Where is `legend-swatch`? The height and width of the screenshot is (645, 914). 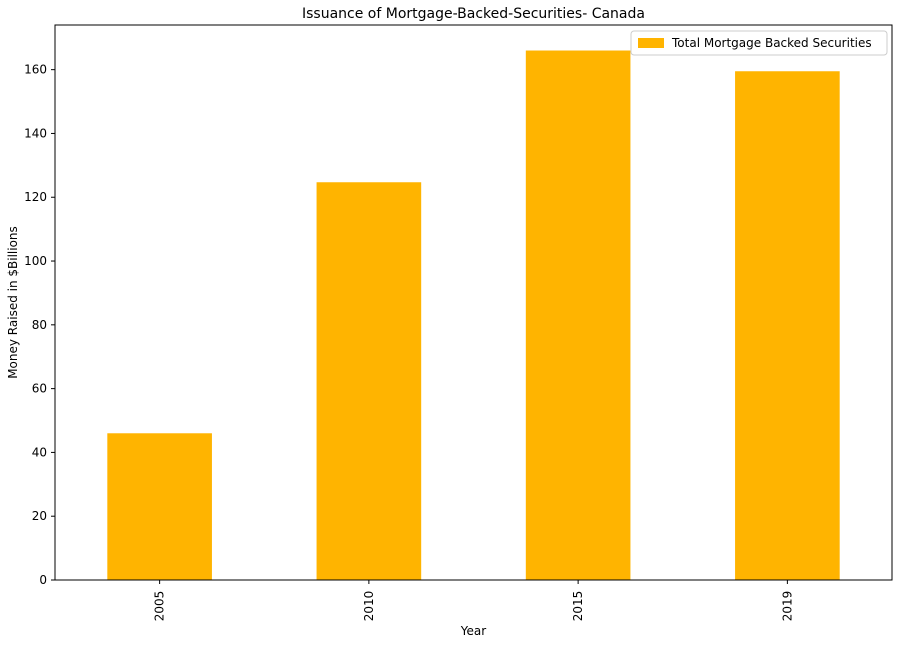
legend-swatch is located at coordinates (651, 43).